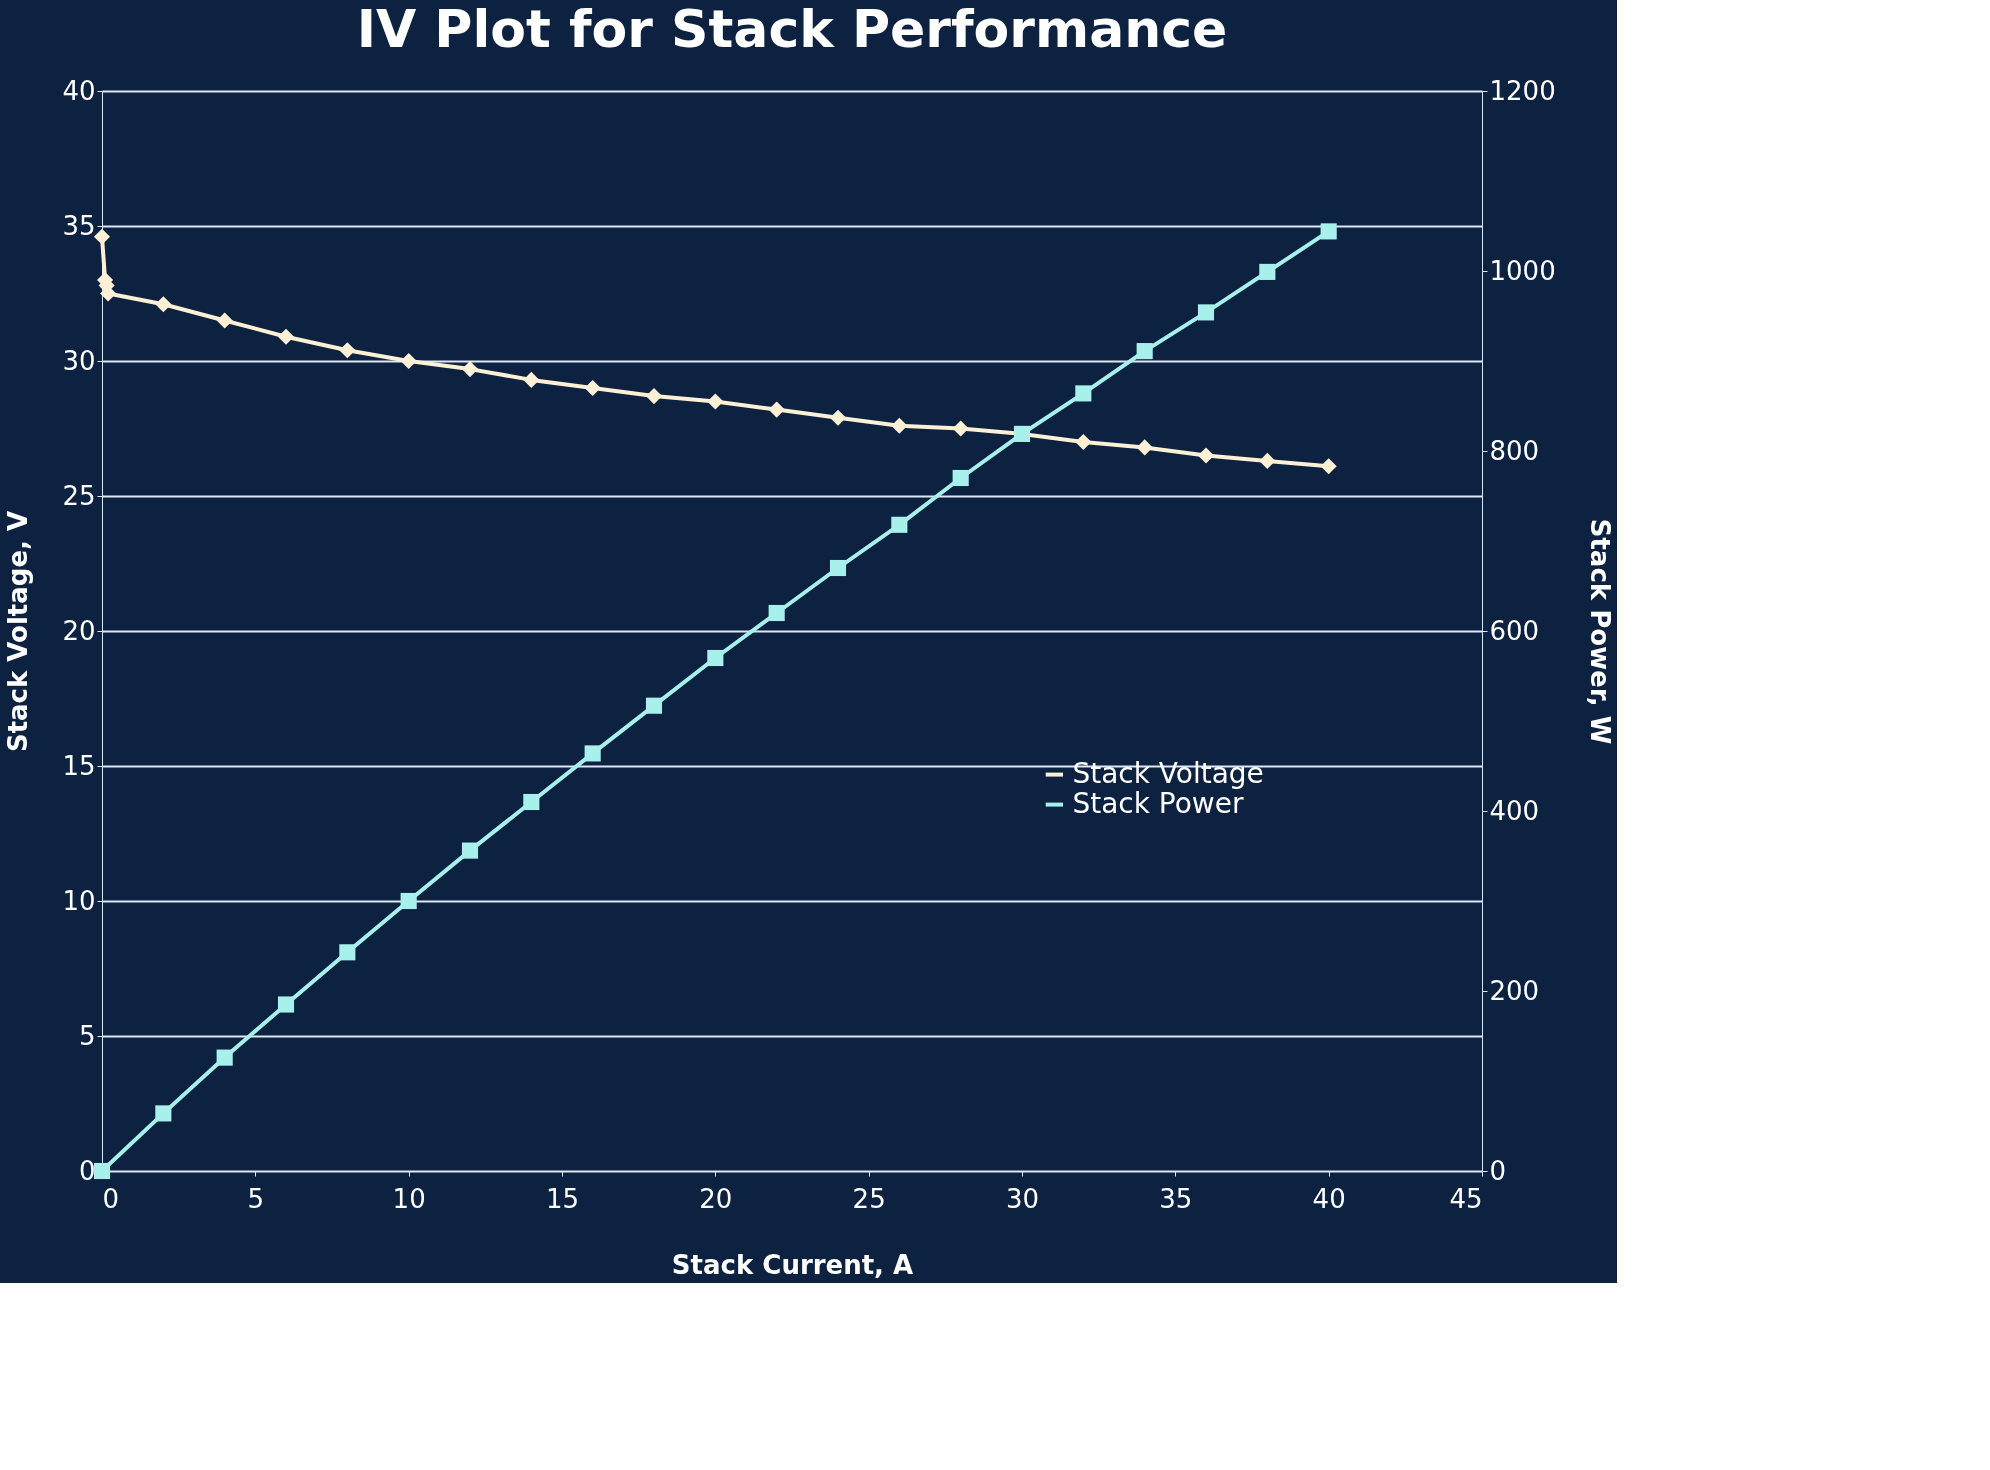  What do you see at coordinates (87, 1035) in the screenshot?
I see `y-tick-label: 5` at bounding box center [87, 1035].